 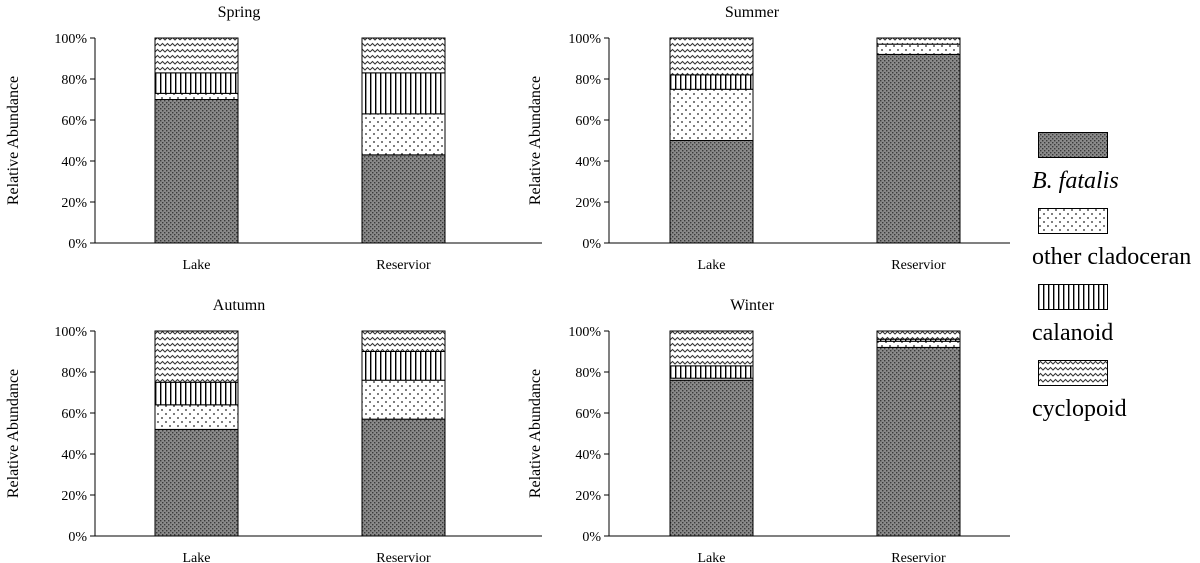 I want to click on panel-title: Winter, so click(x=752, y=305).